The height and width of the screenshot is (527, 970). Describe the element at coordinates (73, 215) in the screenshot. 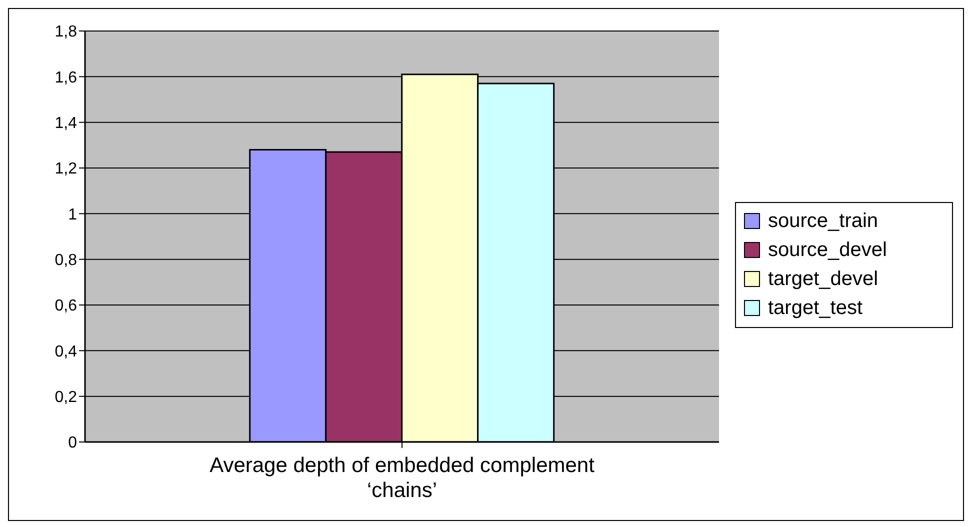

I see `y-tick-label: 1` at that location.